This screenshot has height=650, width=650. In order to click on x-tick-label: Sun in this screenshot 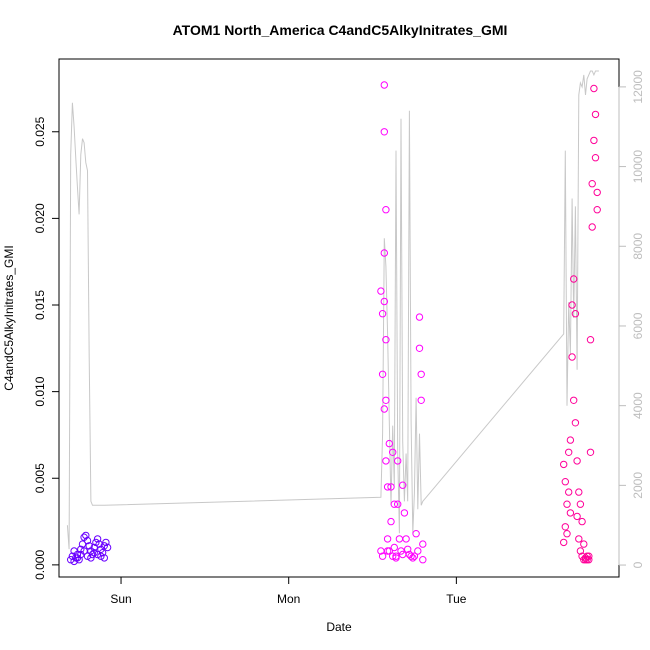, I will do `click(120, 599)`.